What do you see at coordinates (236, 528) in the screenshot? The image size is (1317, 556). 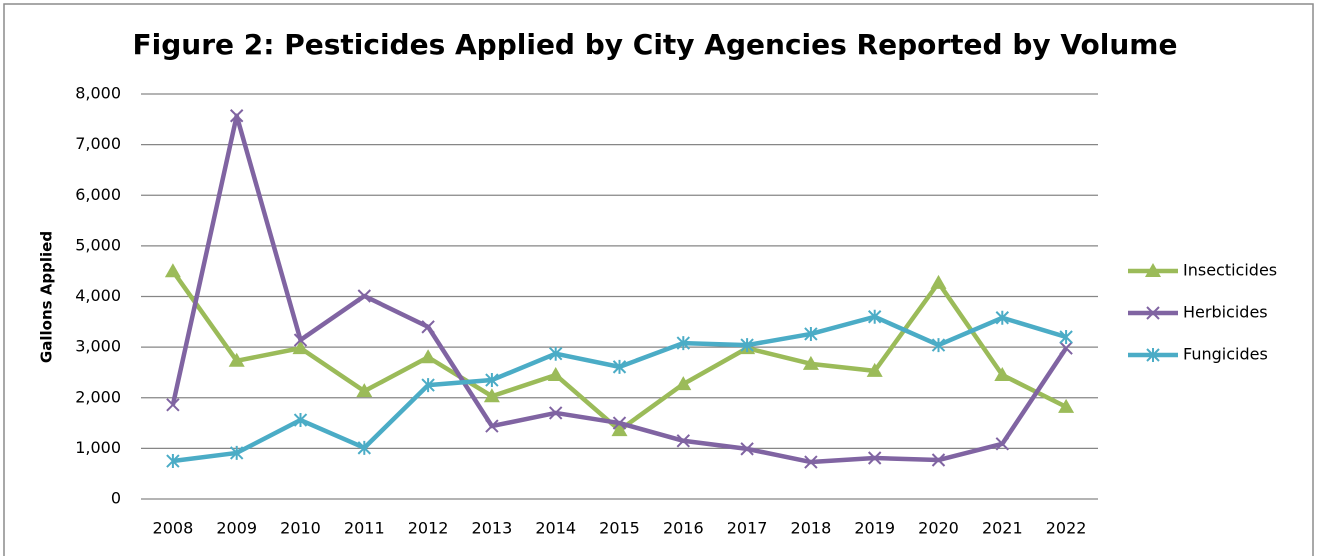 I see `x-tick-label: 2009` at bounding box center [236, 528].